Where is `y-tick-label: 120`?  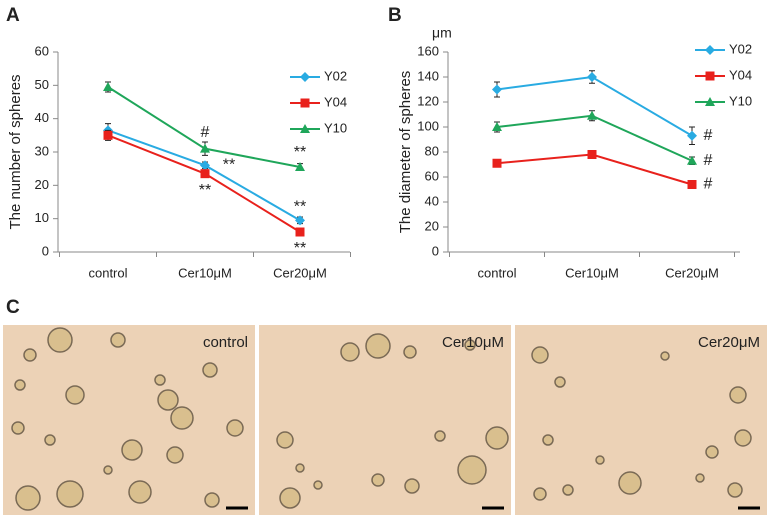 y-tick-label: 120 is located at coordinates (428, 100).